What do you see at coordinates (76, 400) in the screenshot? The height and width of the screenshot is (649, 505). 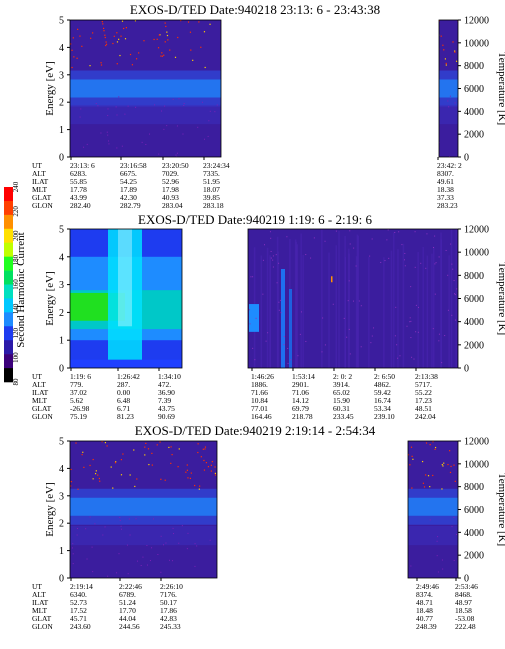 I see `table-cell: 5.62` at bounding box center [76, 400].